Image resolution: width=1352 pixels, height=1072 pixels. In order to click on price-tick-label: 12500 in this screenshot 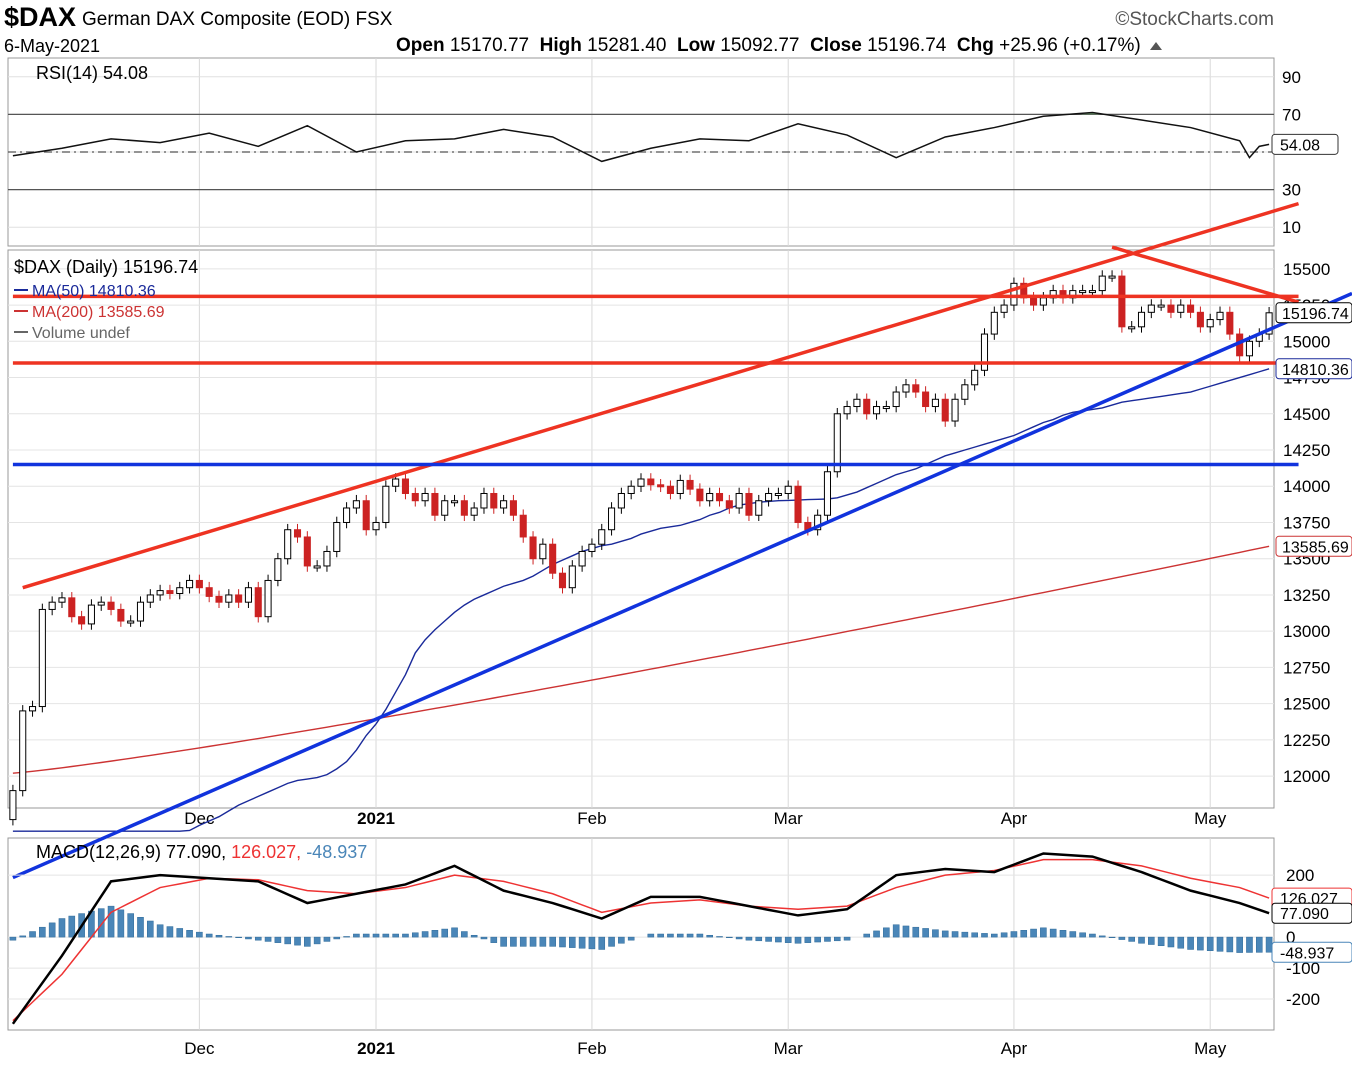, I will do `click(1306, 704)`.